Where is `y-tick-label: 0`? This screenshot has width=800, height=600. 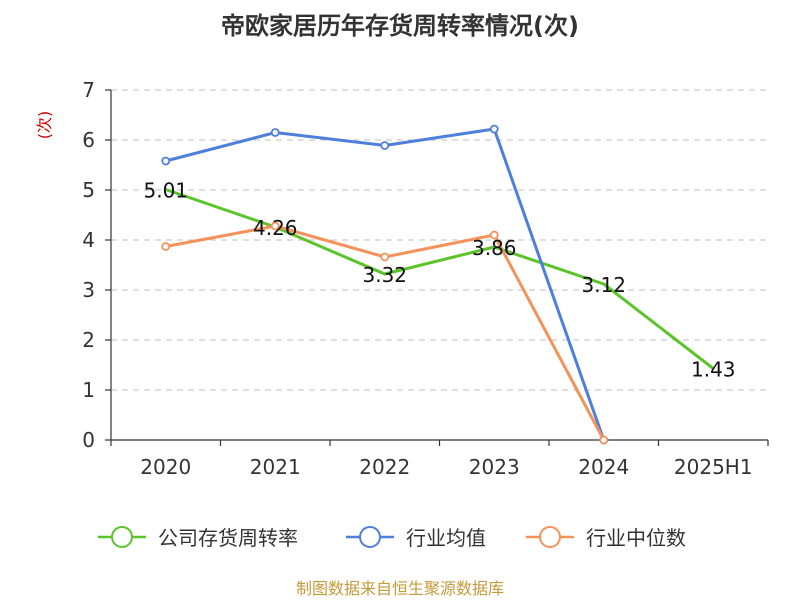
y-tick-label: 0 is located at coordinates (88, 440).